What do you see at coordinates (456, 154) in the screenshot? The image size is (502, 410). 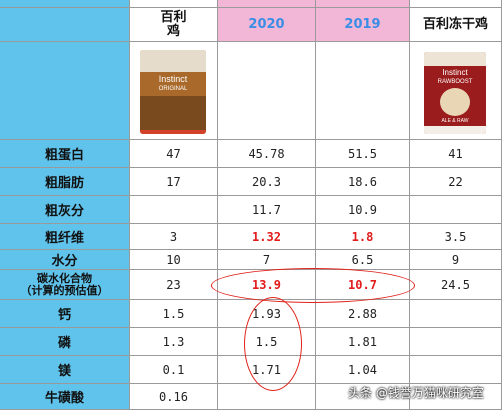 I see `table-cell: 41` at bounding box center [456, 154].